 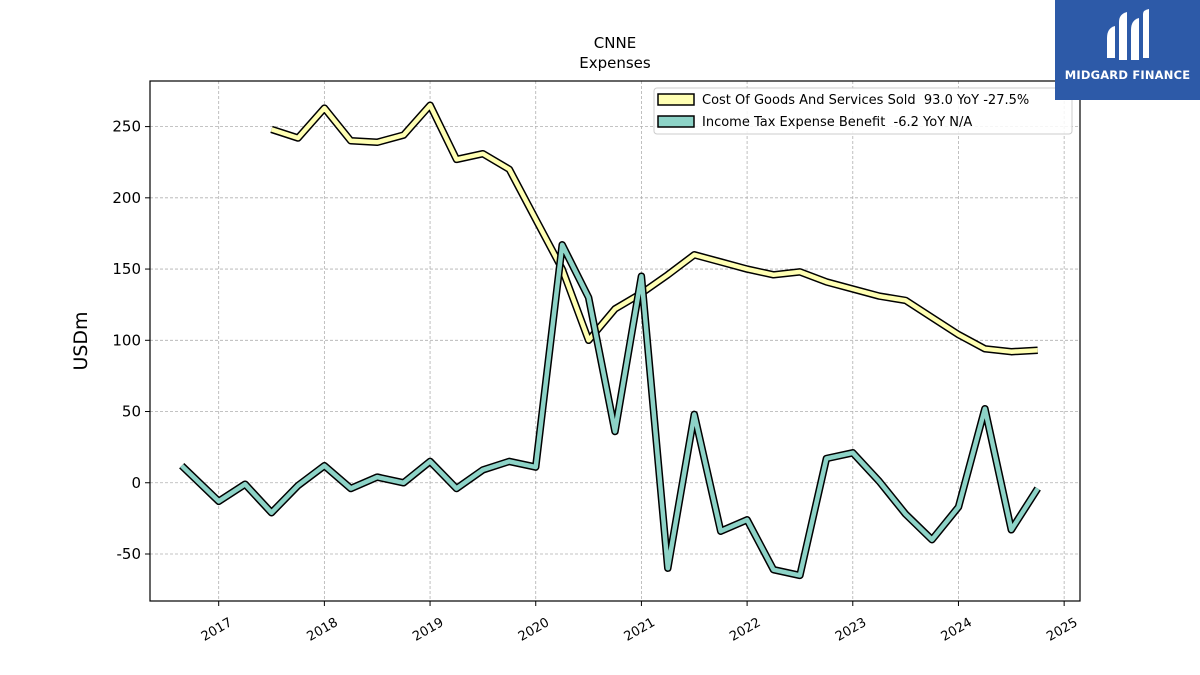 I want to click on y-tick-label: 200, so click(x=126, y=198).